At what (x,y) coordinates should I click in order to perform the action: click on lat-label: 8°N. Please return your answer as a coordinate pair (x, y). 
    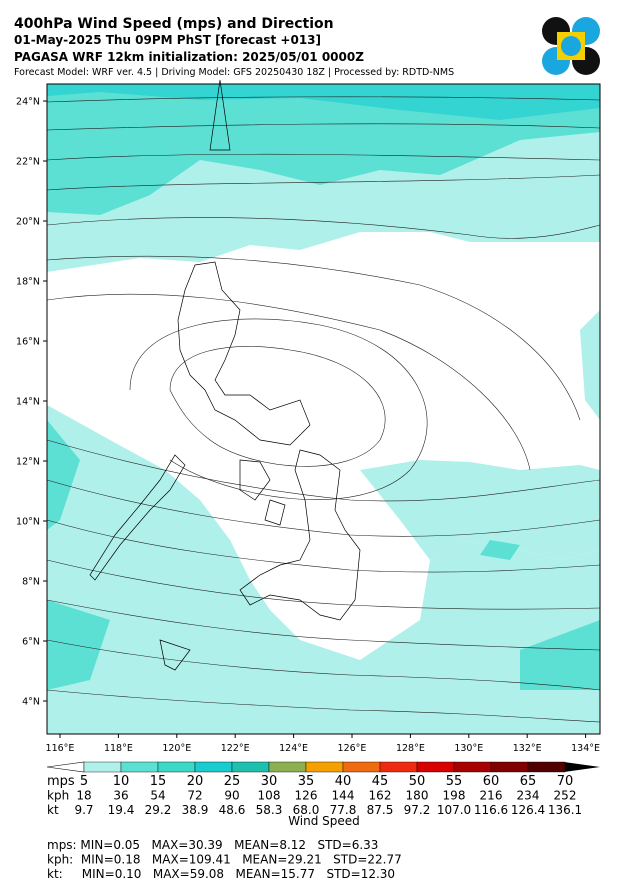
    Looking at the image, I should click on (31, 582).